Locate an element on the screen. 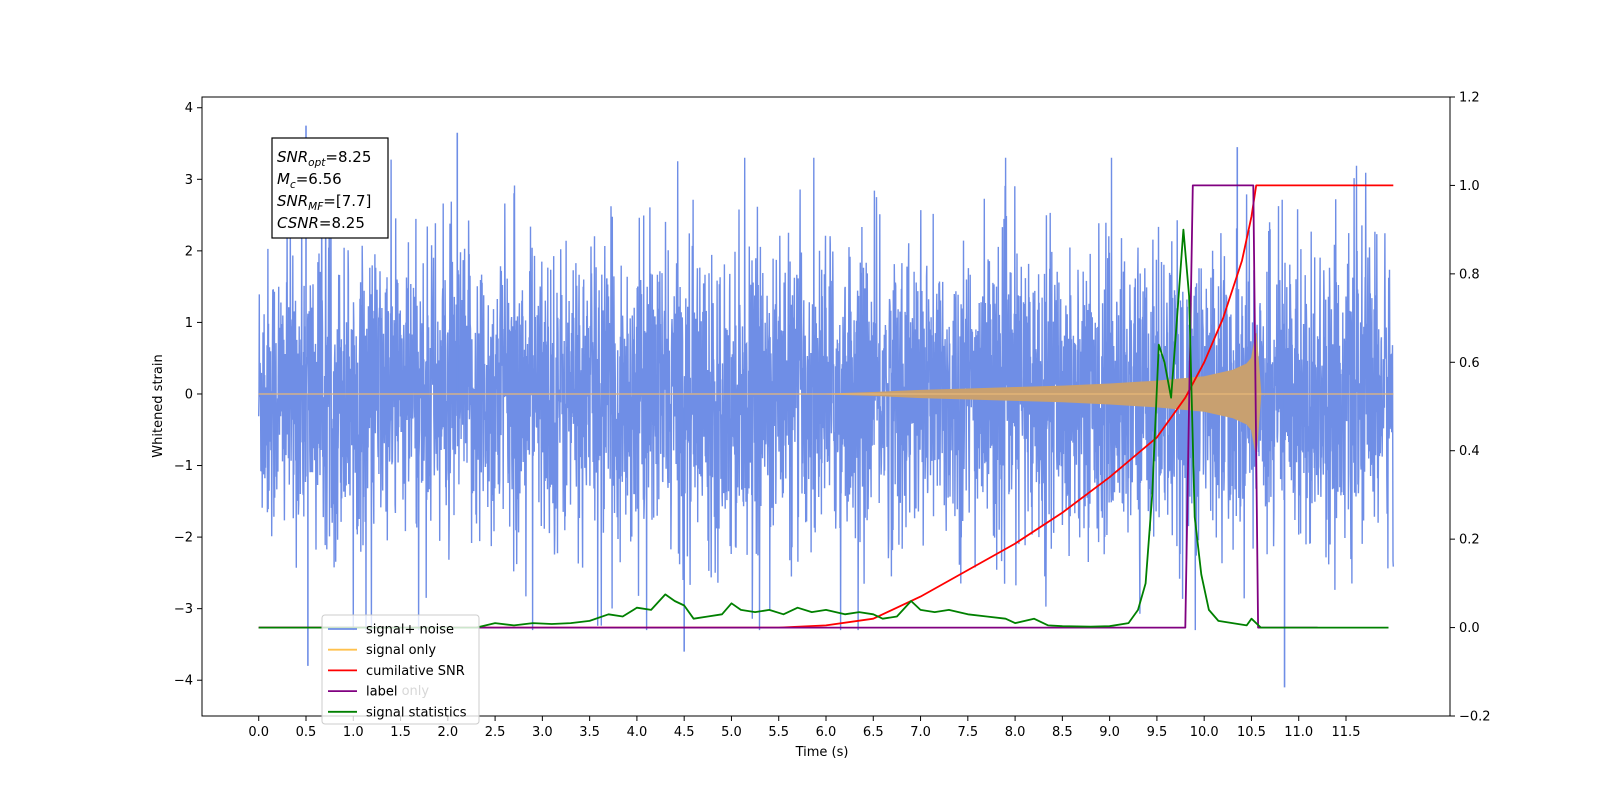 The width and height of the screenshot is (1600, 800). y-right-tick-label: 0.6 is located at coordinates (1469, 363).